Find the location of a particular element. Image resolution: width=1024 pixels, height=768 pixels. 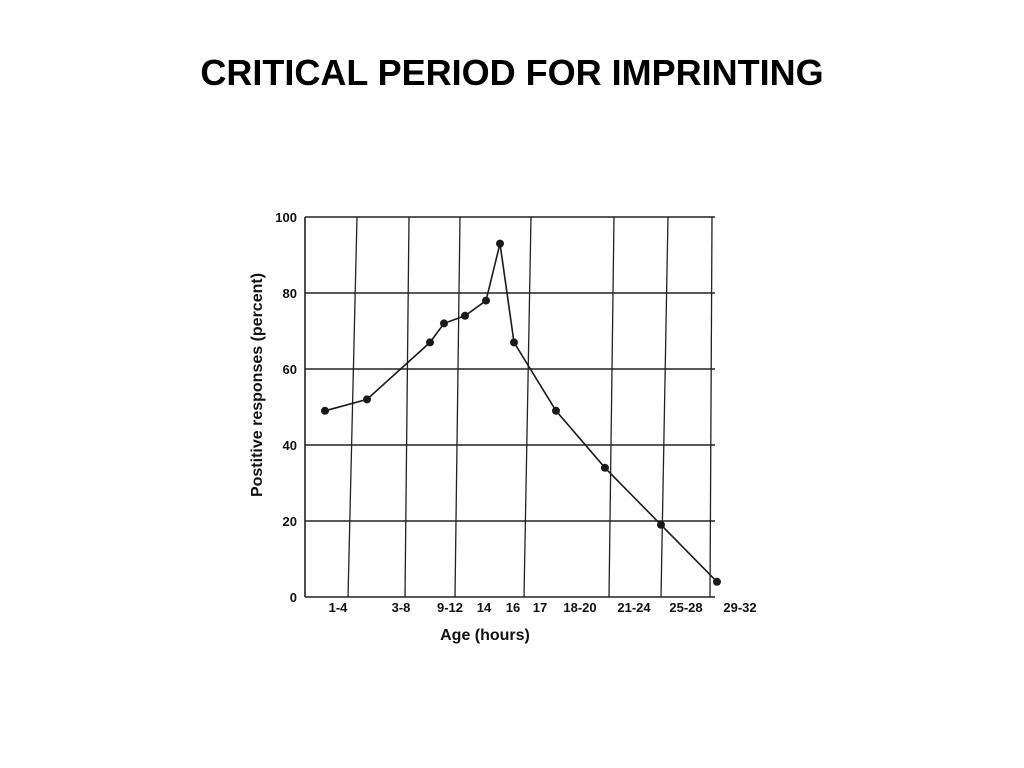

x-tick-label: 9-12 is located at coordinates (450, 607).